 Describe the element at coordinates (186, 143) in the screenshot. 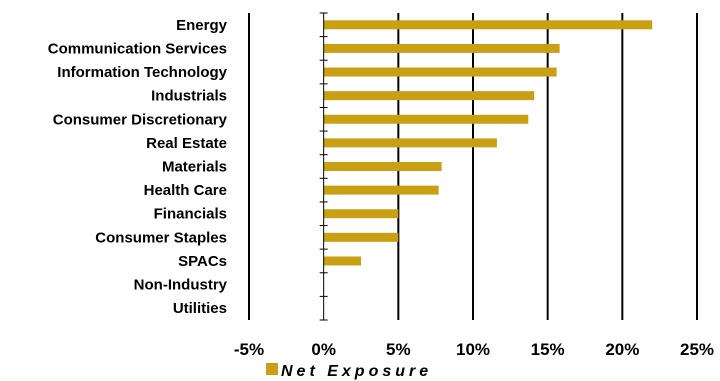

I see `category-label: Real Estate` at that location.